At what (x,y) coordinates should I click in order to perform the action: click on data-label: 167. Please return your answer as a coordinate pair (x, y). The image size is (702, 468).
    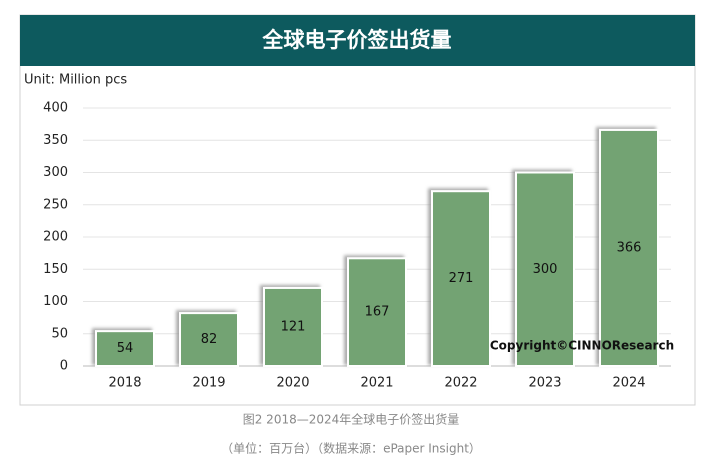
    Looking at the image, I should click on (377, 312).